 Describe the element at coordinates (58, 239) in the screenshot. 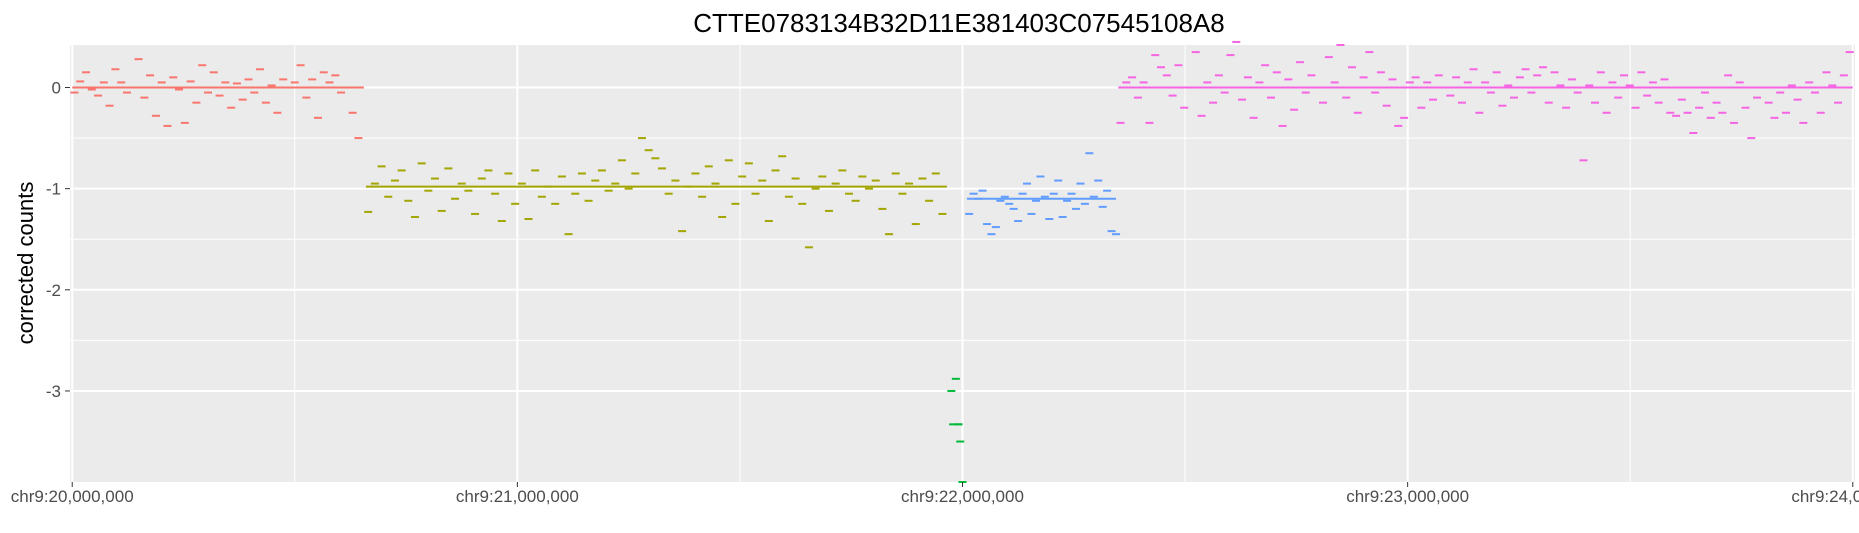

I see `y-axis-ticks: 0 -1 -2 -3` at that location.